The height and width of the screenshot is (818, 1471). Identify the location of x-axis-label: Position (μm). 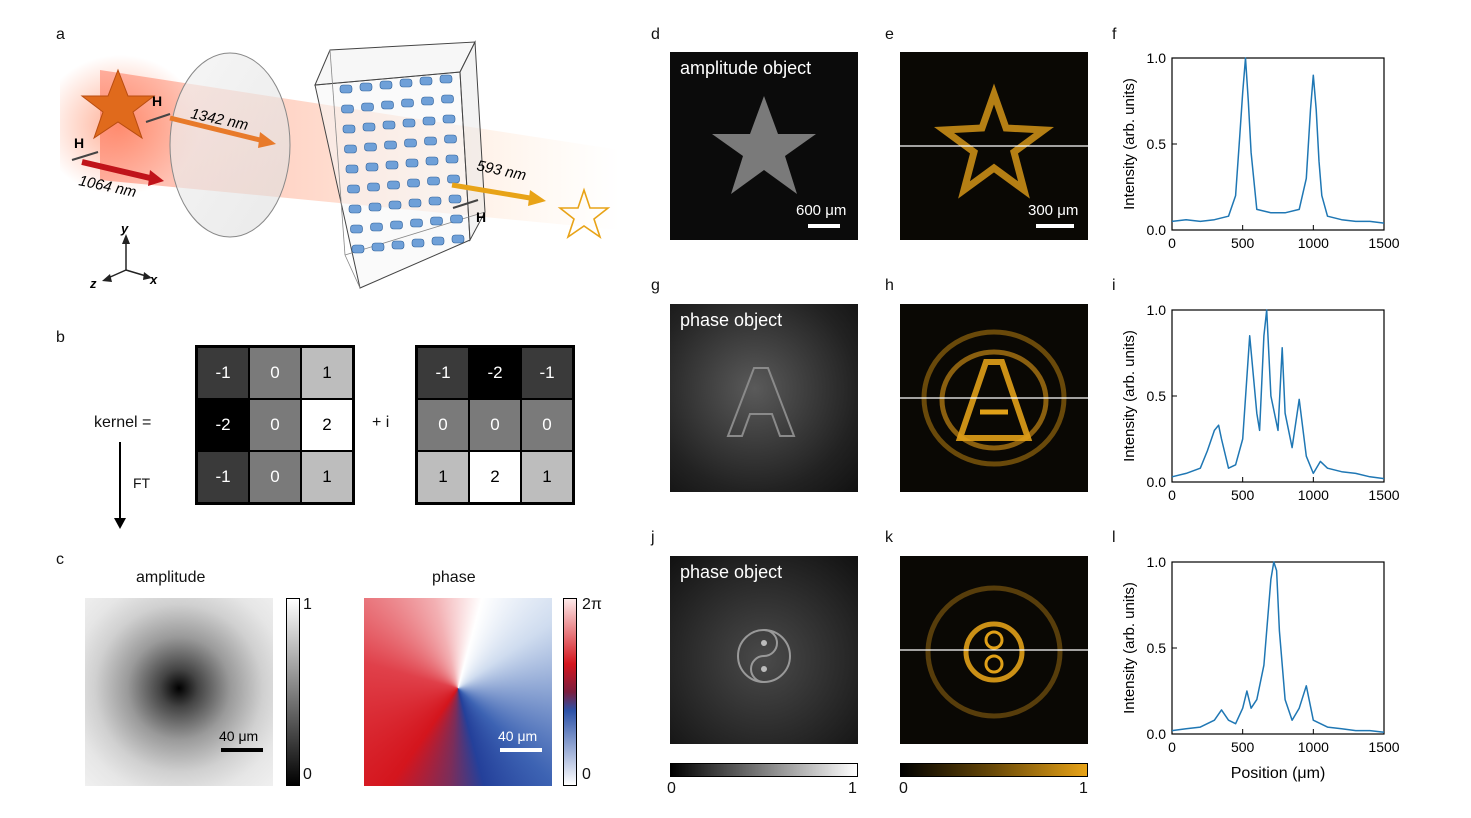
(1278, 773).